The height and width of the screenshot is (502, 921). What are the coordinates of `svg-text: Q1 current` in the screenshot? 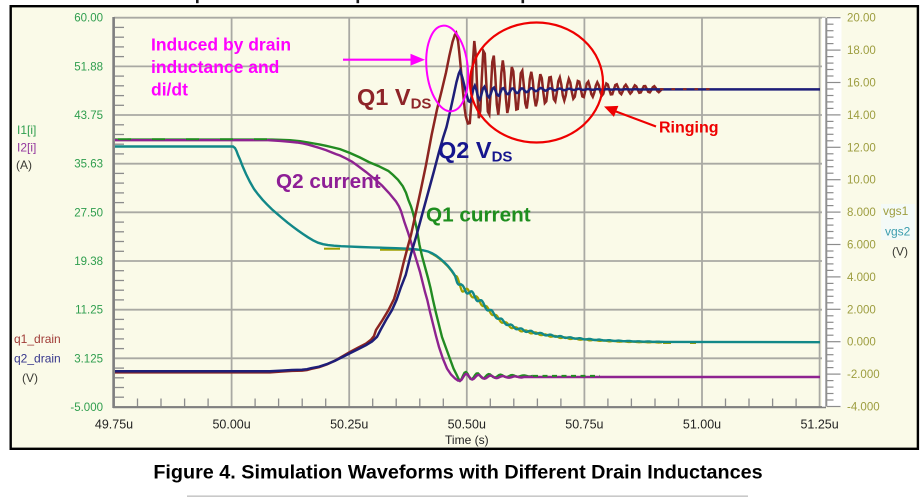 It's located at (478, 215).